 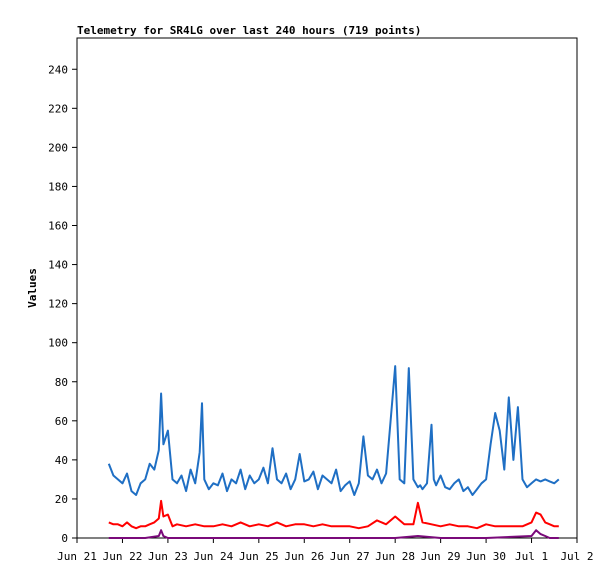 What do you see at coordinates (58, 186) in the screenshot?
I see `y-tick-label: 180` at bounding box center [58, 186].